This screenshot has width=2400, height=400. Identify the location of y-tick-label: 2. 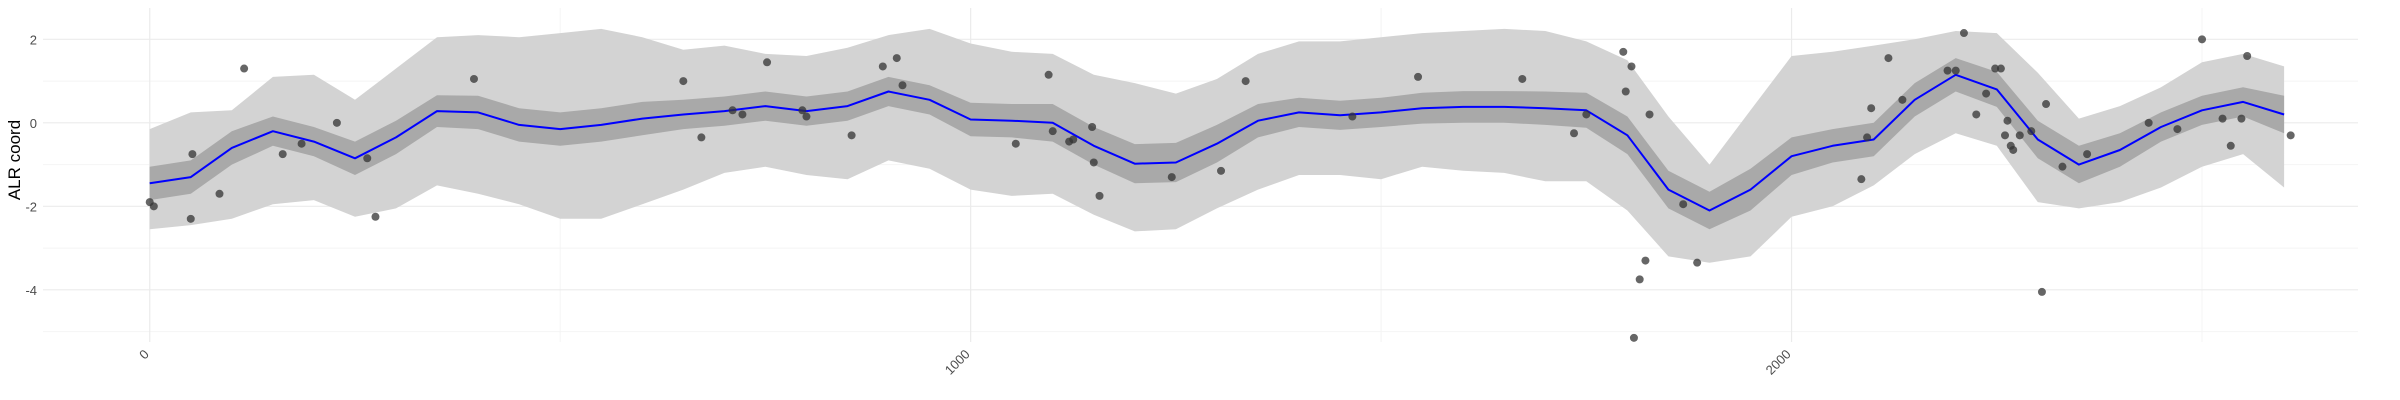
(33, 39).